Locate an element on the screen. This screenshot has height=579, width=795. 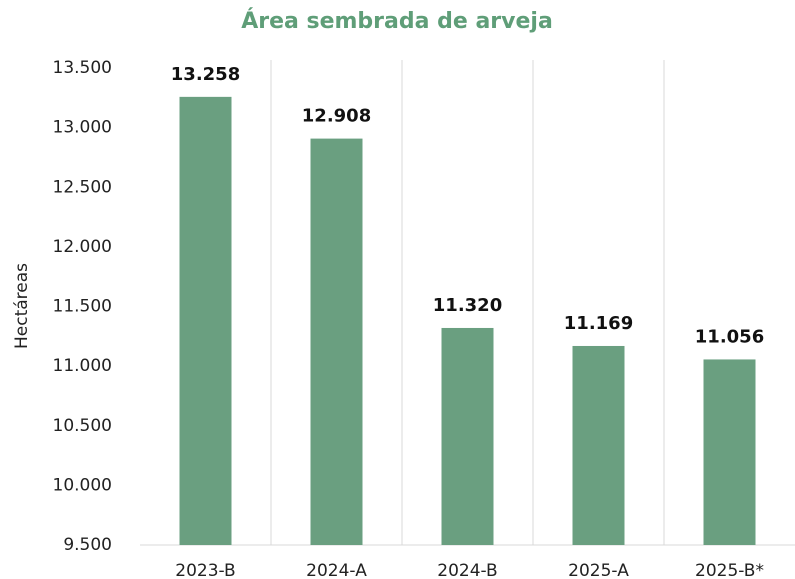
y-tick-label: 11.500 is located at coordinates (82, 307).